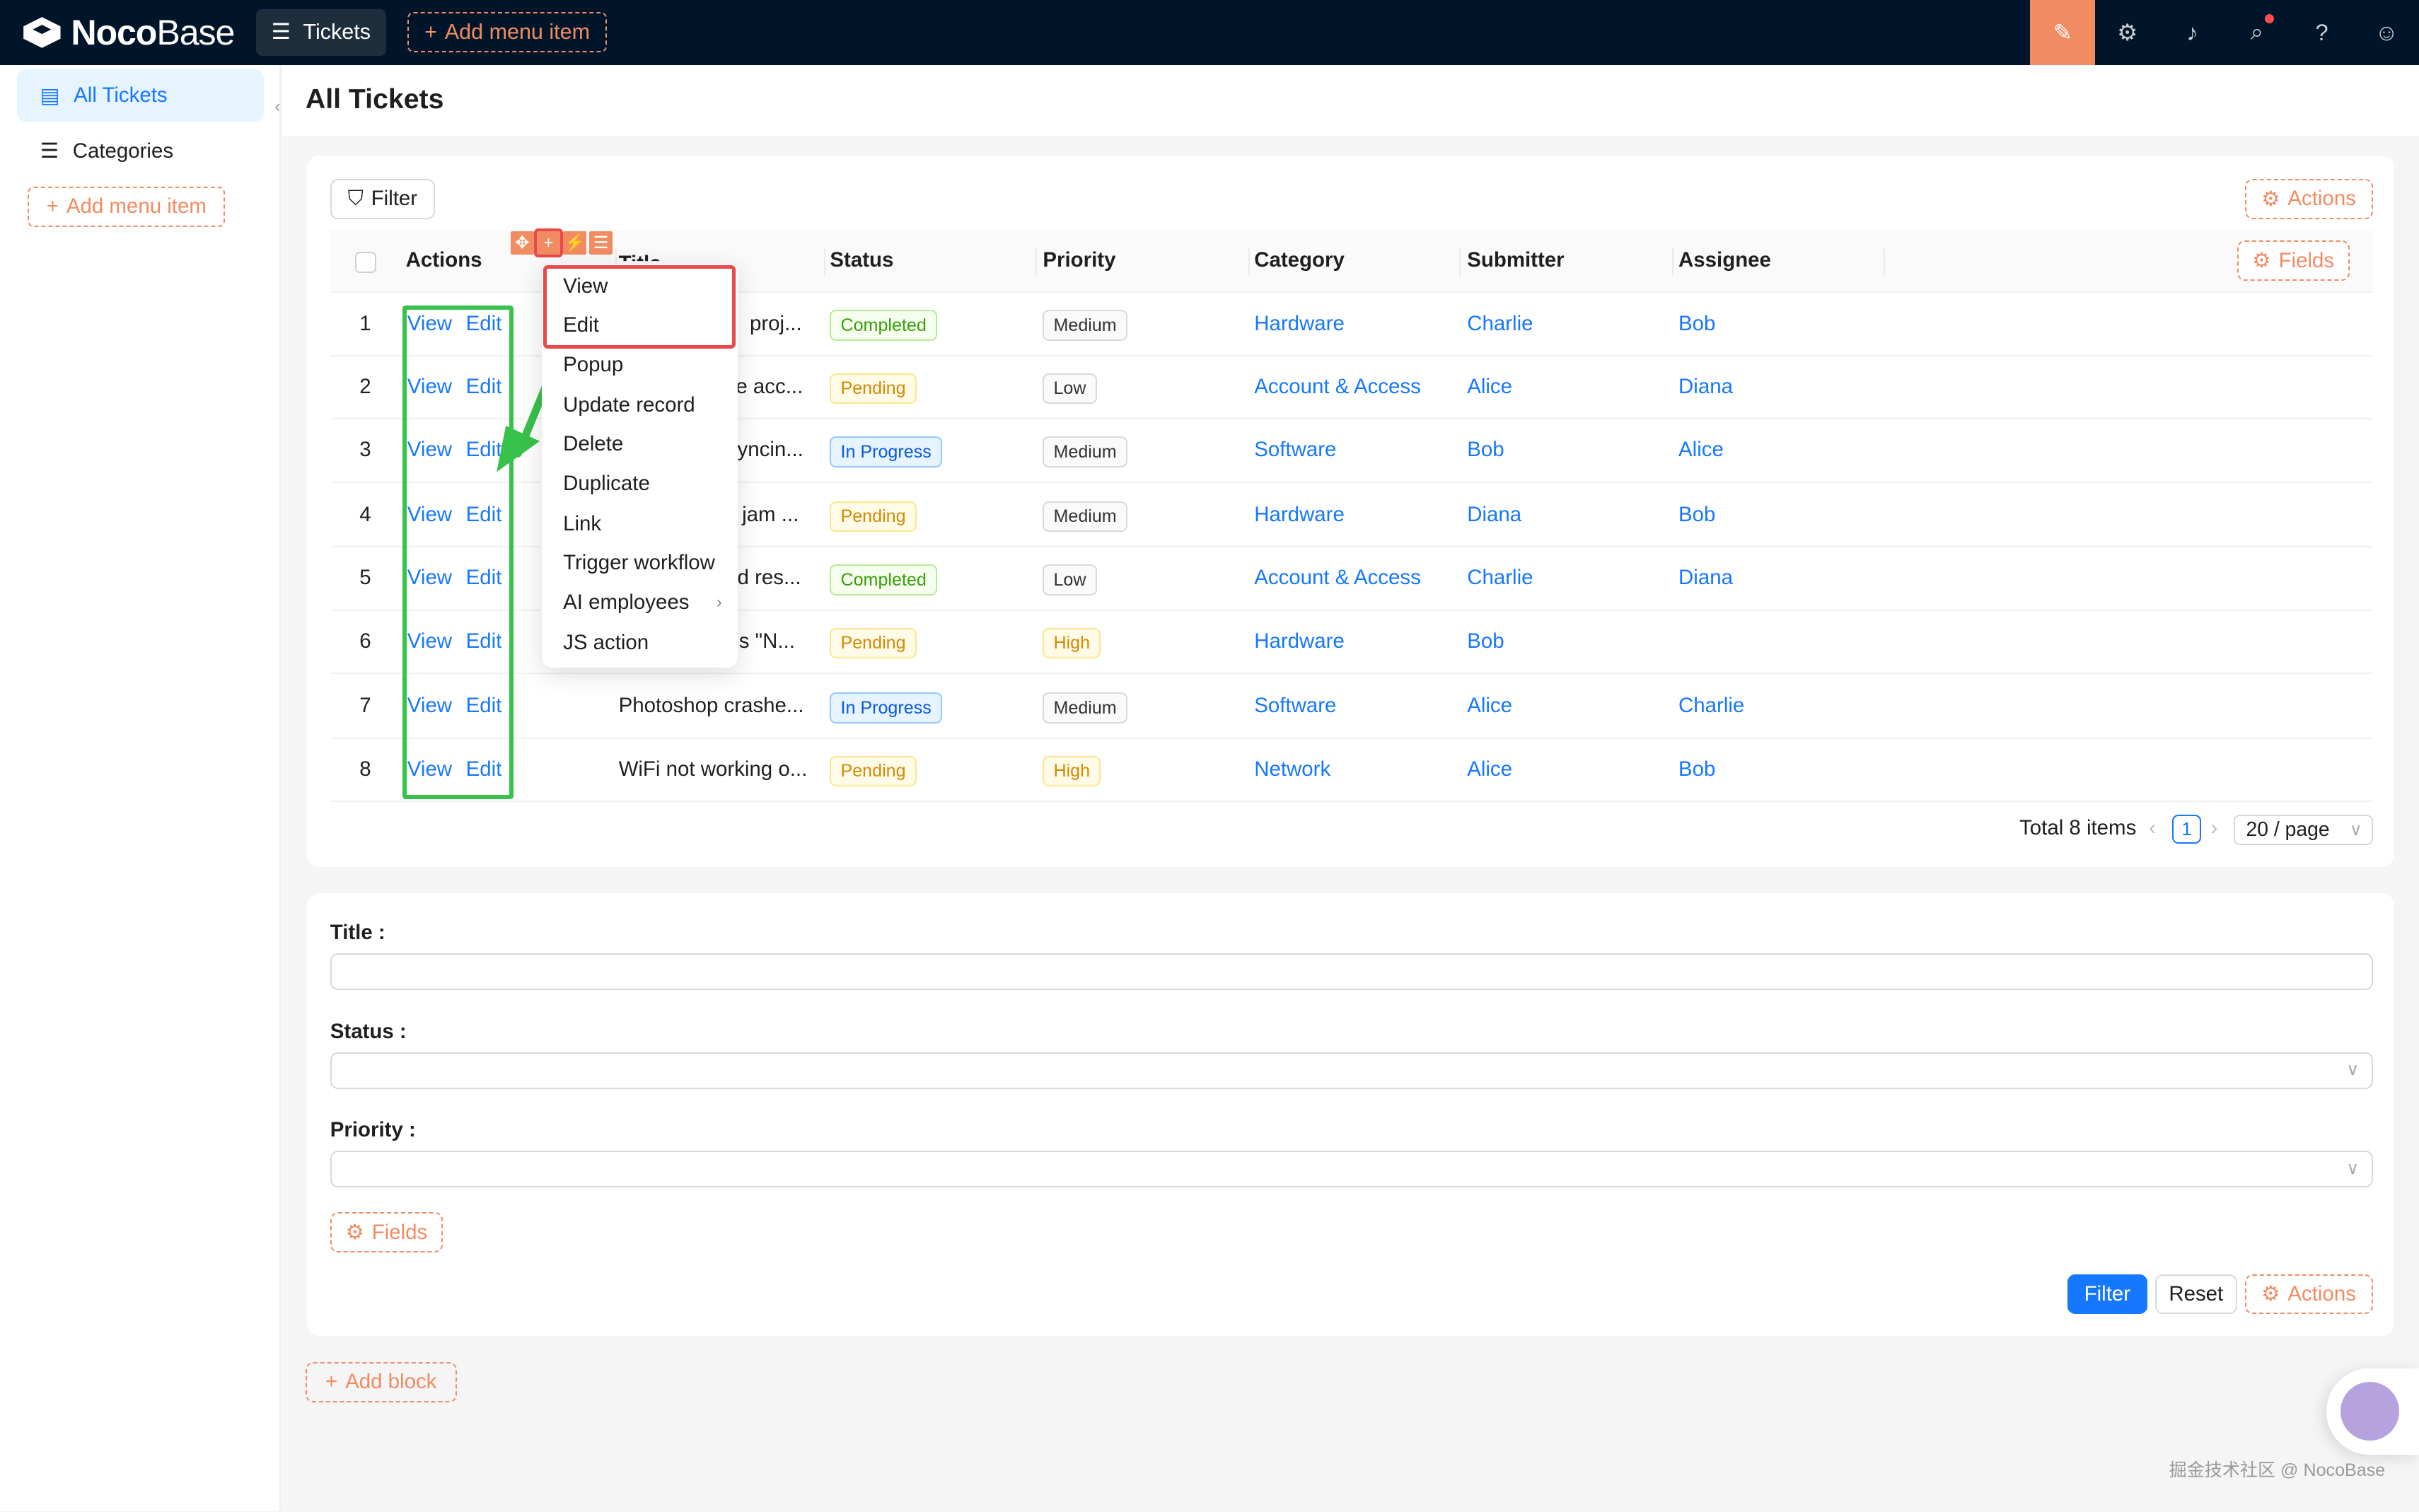 The height and width of the screenshot is (1512, 2419). Describe the element at coordinates (2153, 827) in the screenshot. I see `pagination-prev-icon: ‹` at that location.